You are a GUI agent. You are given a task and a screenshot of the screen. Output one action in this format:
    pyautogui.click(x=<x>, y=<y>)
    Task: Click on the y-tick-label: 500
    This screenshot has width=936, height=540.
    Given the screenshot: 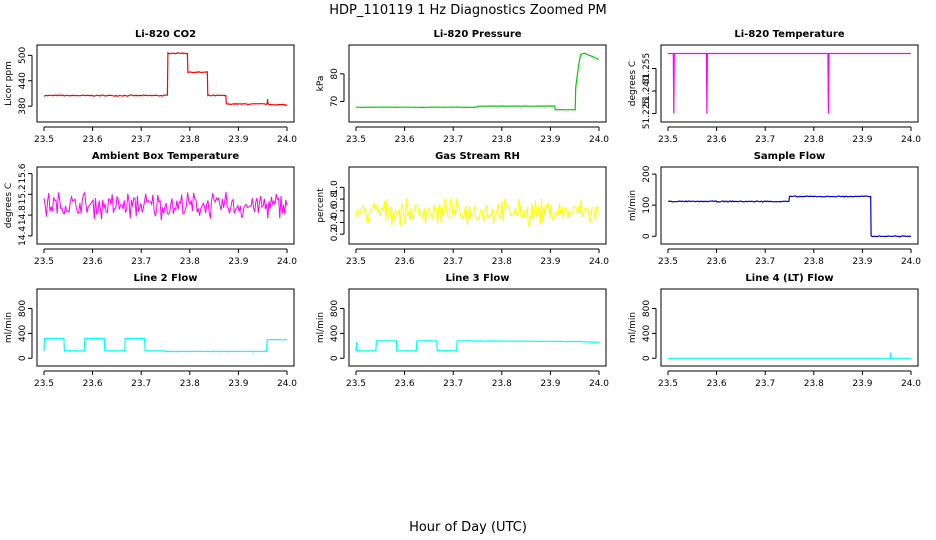 What is the action you would take?
    pyautogui.click(x=23, y=54)
    